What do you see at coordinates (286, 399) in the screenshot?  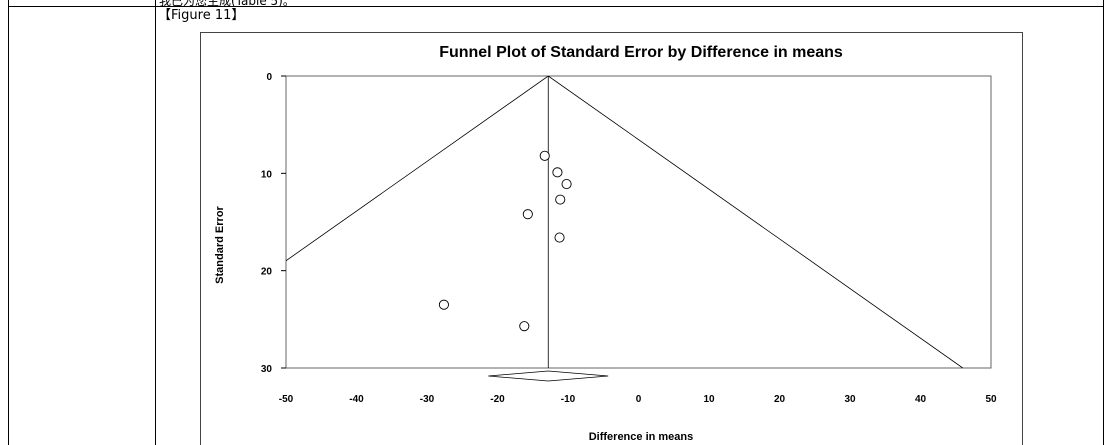 I see `x-tick-label: -50` at bounding box center [286, 399].